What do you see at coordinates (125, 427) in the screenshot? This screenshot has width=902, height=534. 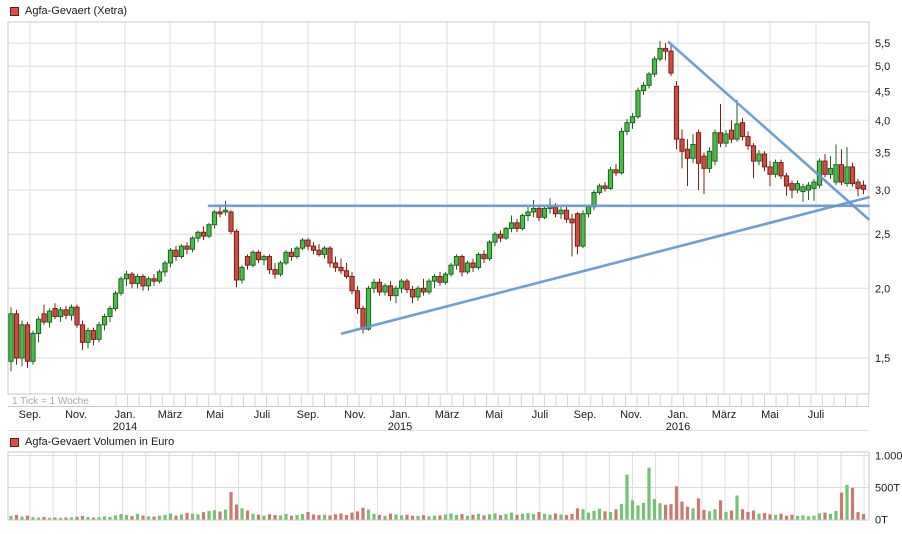 I see `year-tick-label: 2014` at bounding box center [125, 427].